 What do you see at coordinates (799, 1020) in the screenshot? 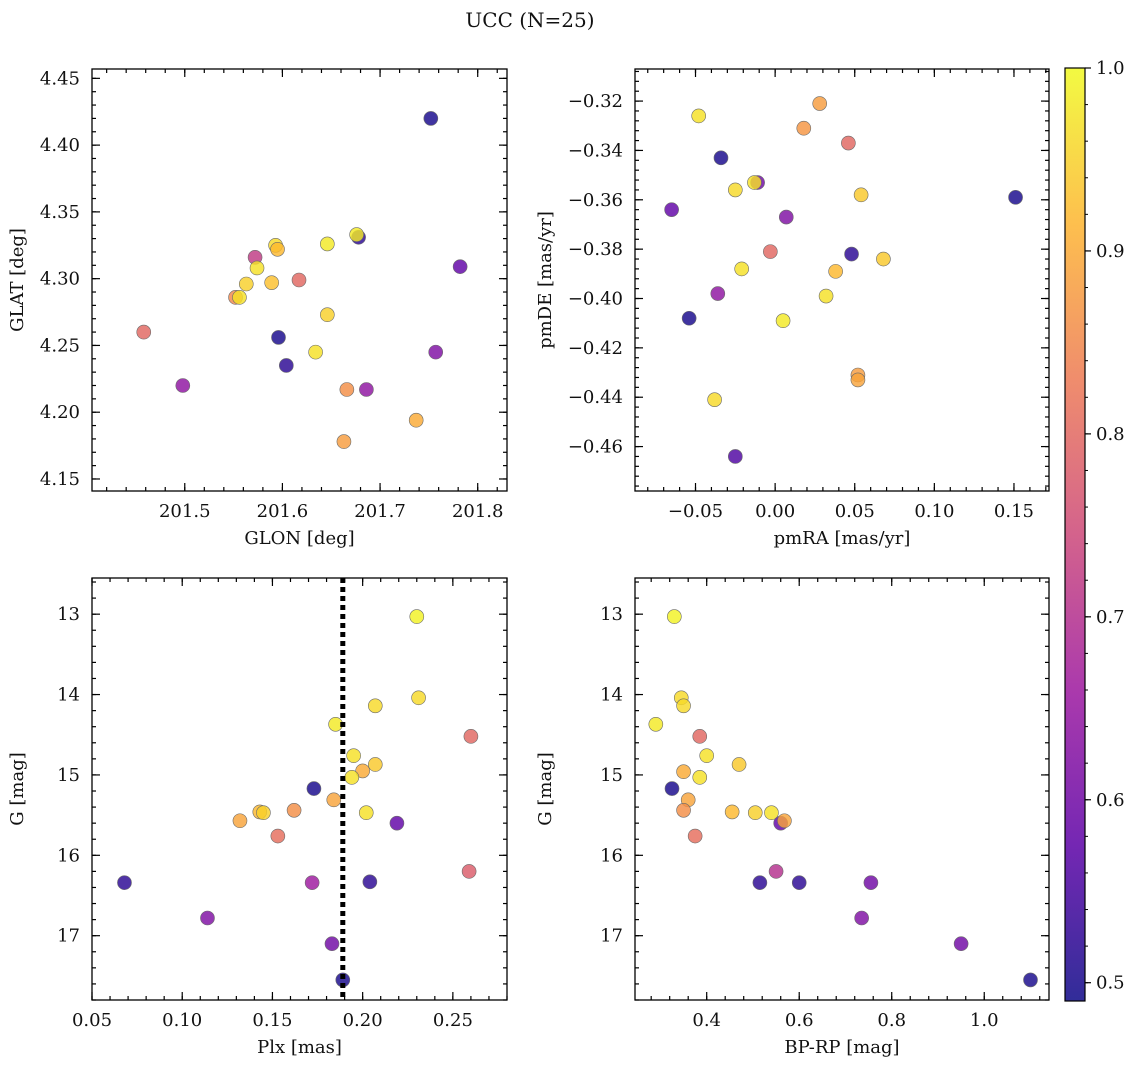
I see `x-tick-label: 0.6` at bounding box center [799, 1020].